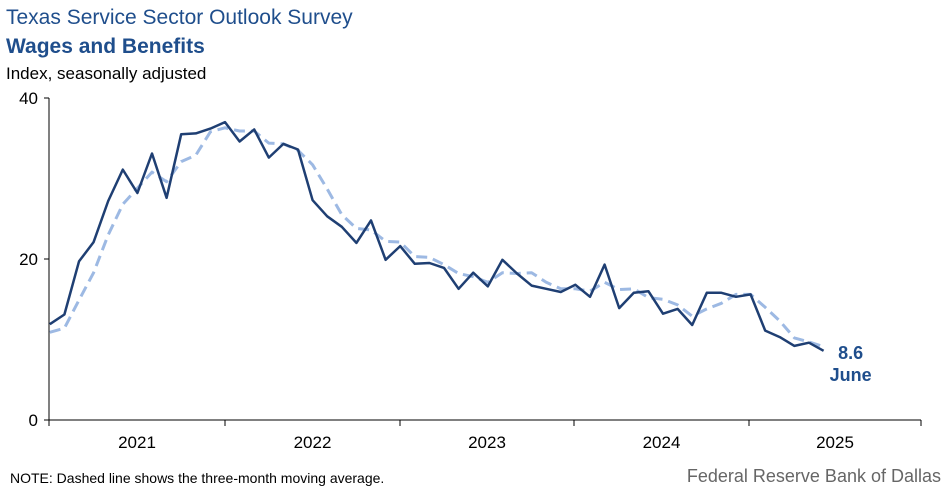 This screenshot has width=949, height=493. Describe the element at coordinates (137, 442) in the screenshot. I see `x-tick-label: 2021` at that location.